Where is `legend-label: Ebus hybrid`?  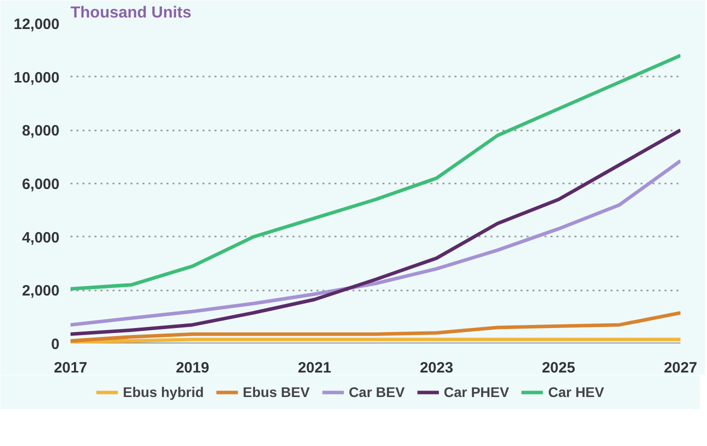 legend-label: Ebus hybrid is located at coordinates (163, 392).